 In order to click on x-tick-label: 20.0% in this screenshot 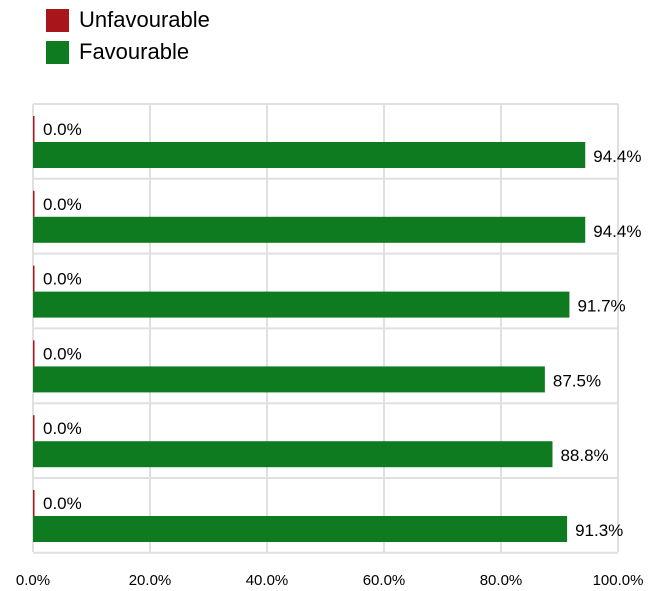, I will do `click(150, 580)`.